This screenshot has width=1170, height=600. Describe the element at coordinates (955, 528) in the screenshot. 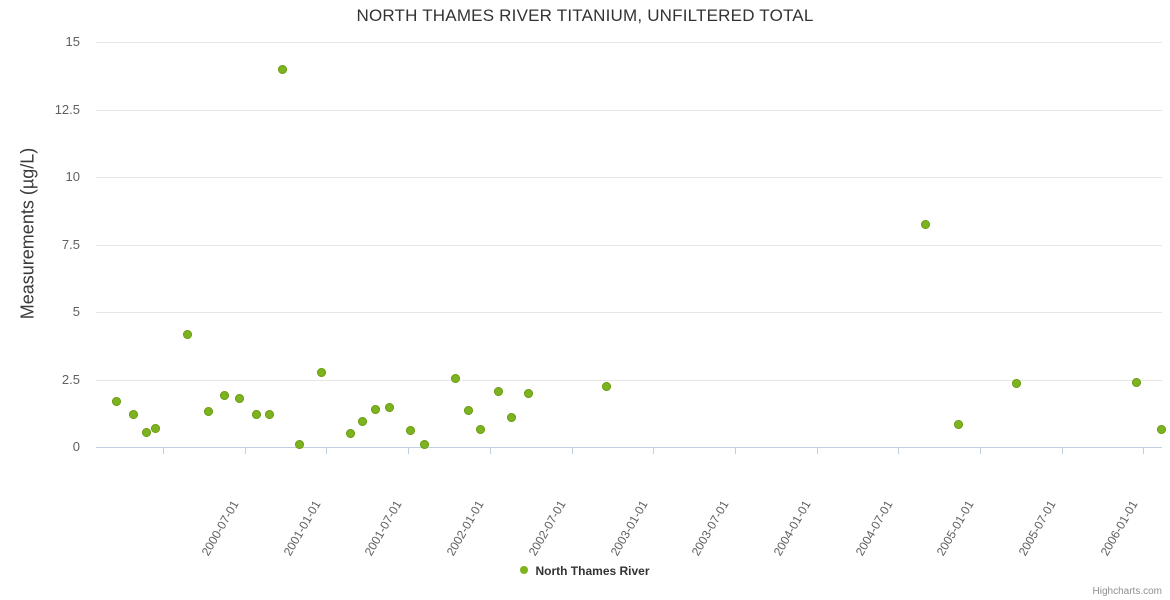

I see `x-axis-tick-label: 2005-01-01` at that location.